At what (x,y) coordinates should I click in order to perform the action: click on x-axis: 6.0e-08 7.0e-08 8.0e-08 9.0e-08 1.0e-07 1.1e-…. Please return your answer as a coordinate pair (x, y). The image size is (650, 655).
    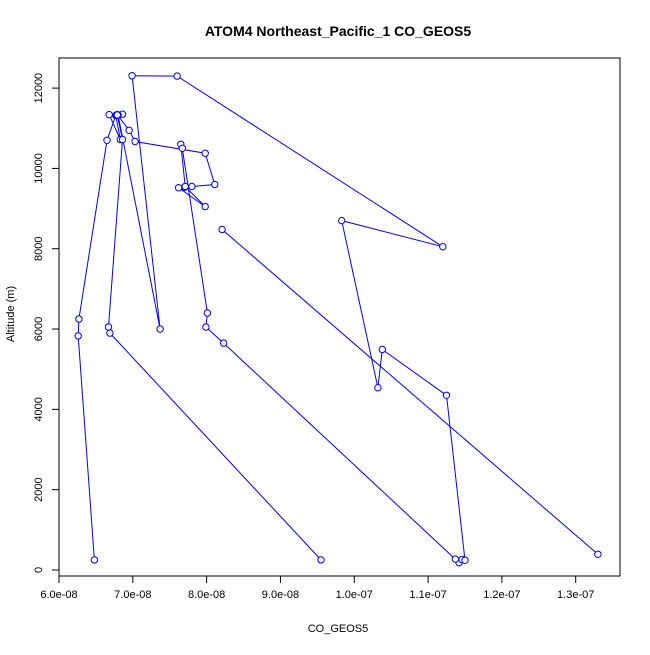
    Looking at the image, I should click on (317, 588).